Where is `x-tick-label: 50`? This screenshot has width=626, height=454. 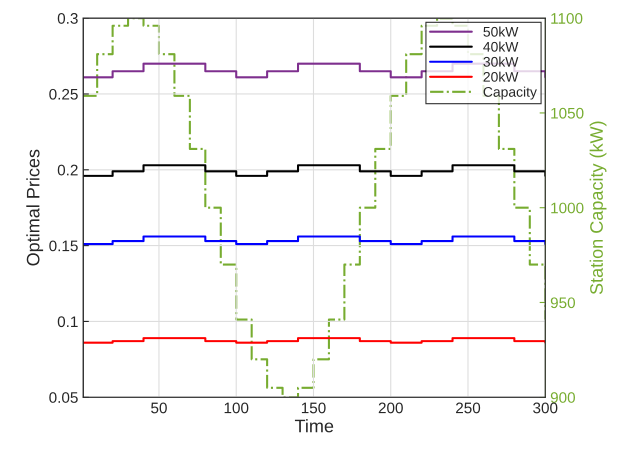
x-tick-label: 50 is located at coordinates (159, 408).